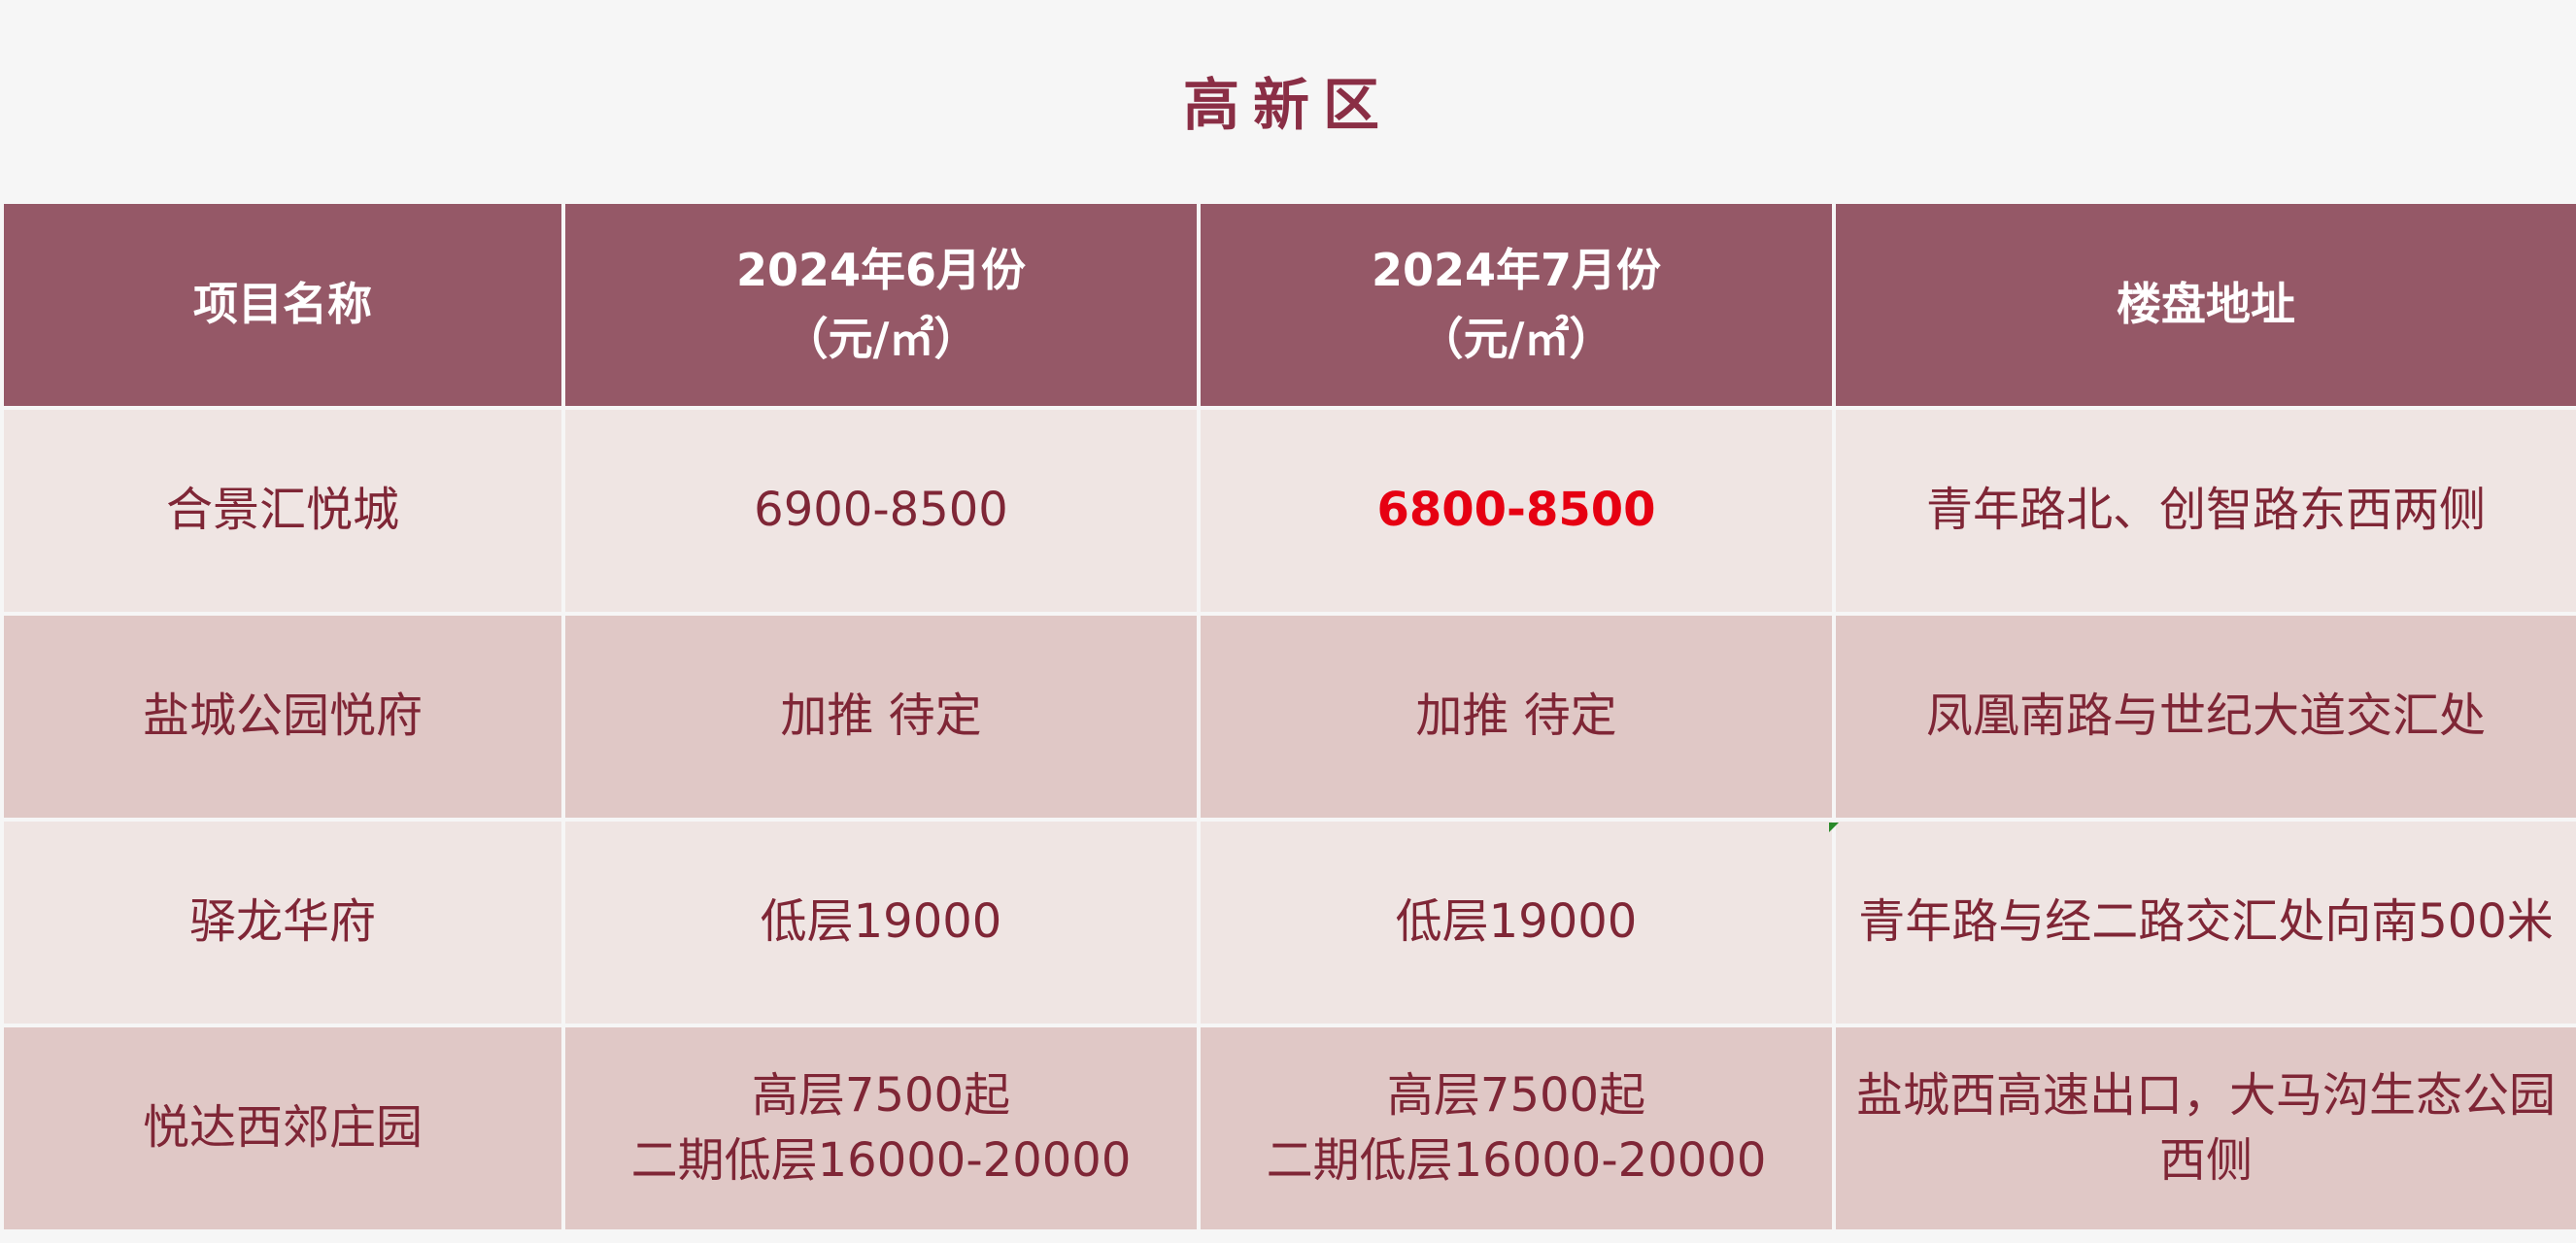  What do you see at coordinates (881, 1160) in the screenshot?
I see `june-price-line: 二期低层16000-20000` at bounding box center [881, 1160].